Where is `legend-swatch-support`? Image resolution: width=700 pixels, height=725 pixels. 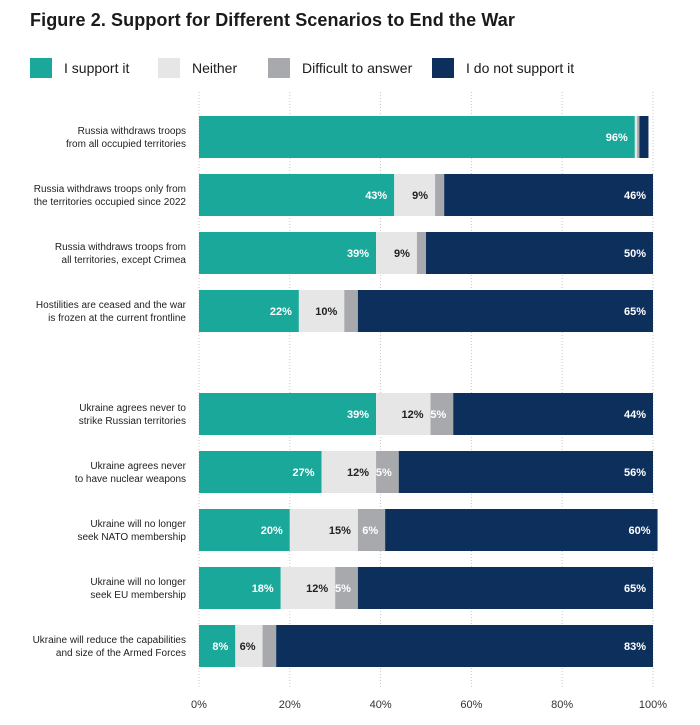
legend-swatch-support is located at coordinates (41, 68).